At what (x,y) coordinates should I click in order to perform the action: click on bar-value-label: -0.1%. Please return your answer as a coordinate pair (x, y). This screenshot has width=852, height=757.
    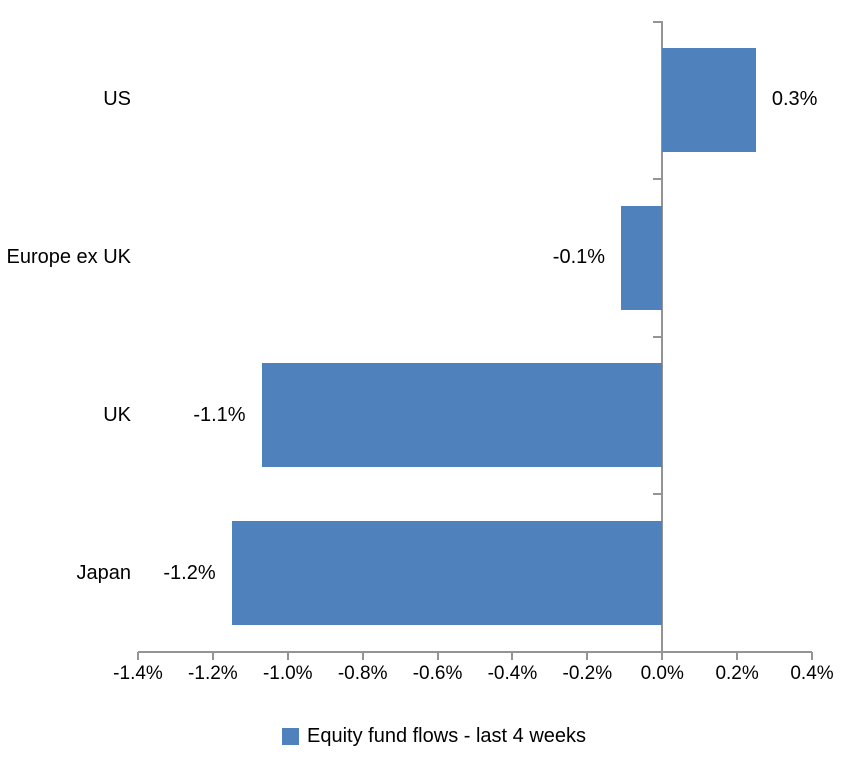
    Looking at the image, I should click on (579, 257).